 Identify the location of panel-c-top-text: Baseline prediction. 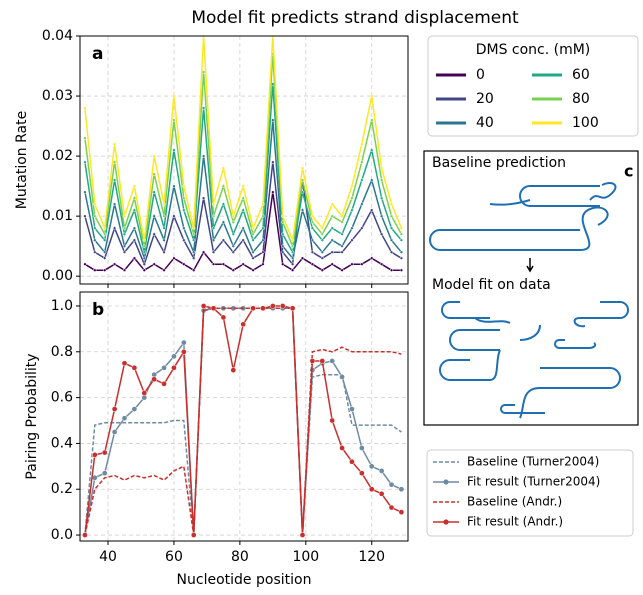
(499, 163).